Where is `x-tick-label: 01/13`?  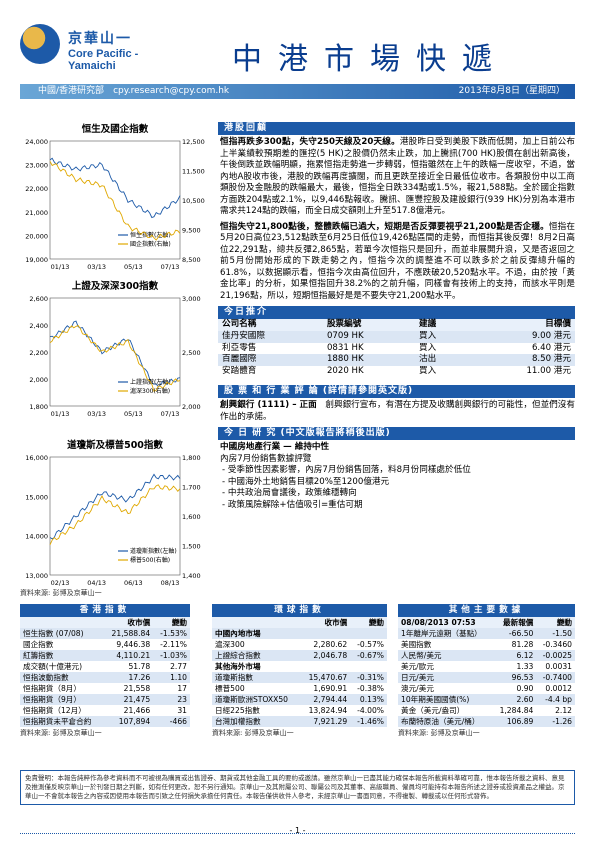 x-tick-label: 01/13 is located at coordinates (60, 267).